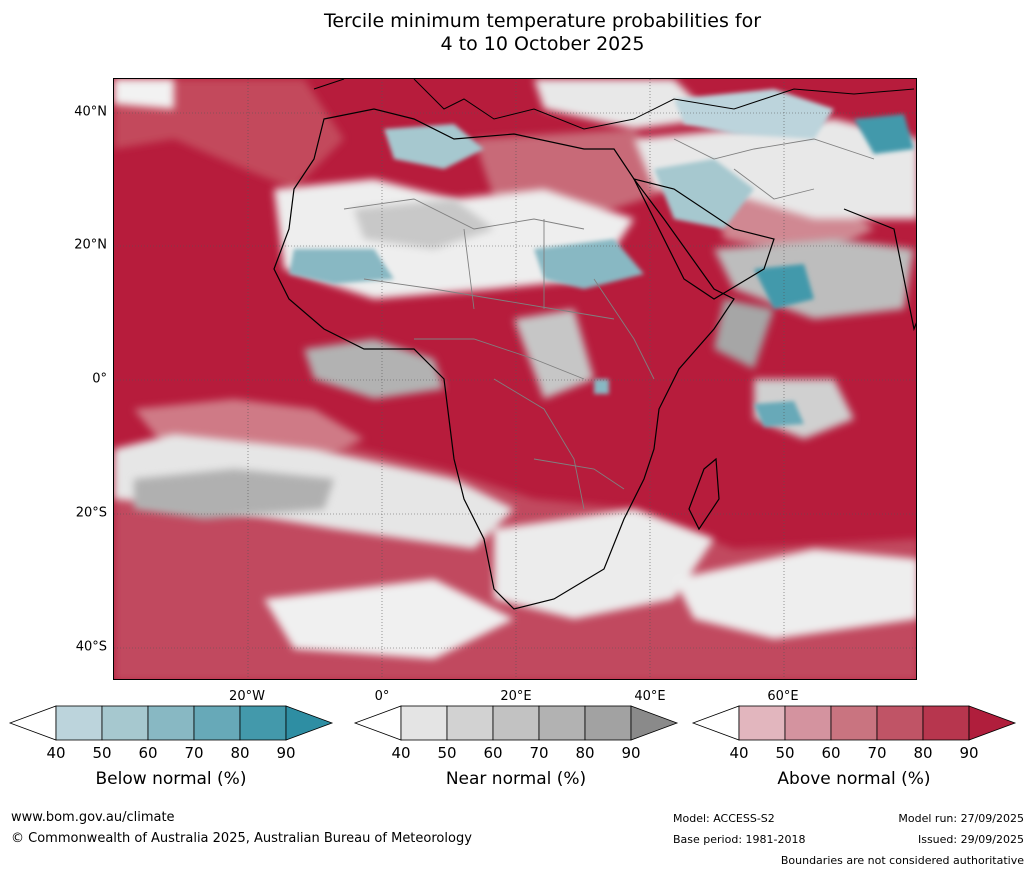  What do you see at coordinates (91, 647) in the screenshot?
I see `lat-label-40s: 40°S` at bounding box center [91, 647].